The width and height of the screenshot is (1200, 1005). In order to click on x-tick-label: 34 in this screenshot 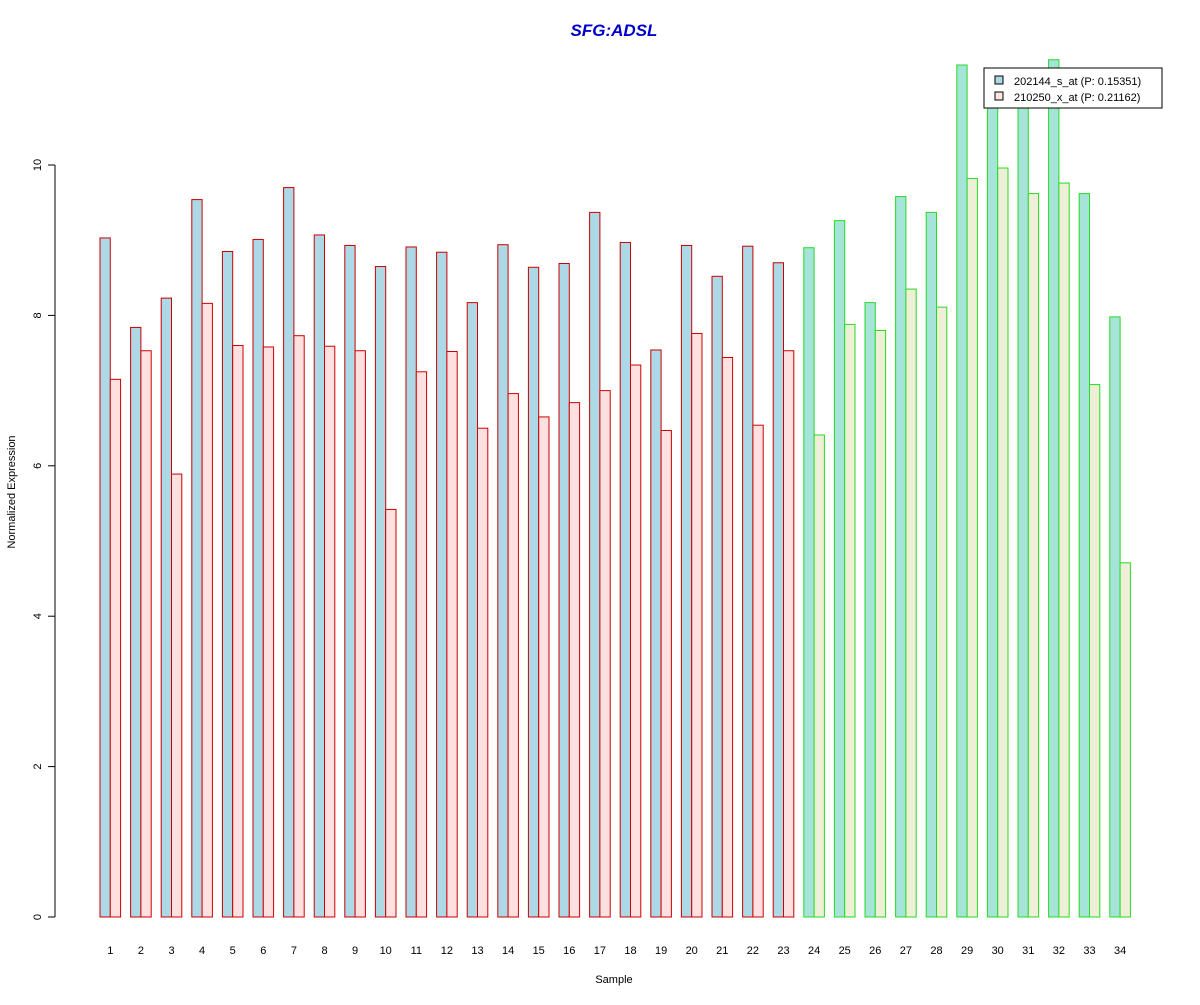, I will do `click(1120, 951)`.